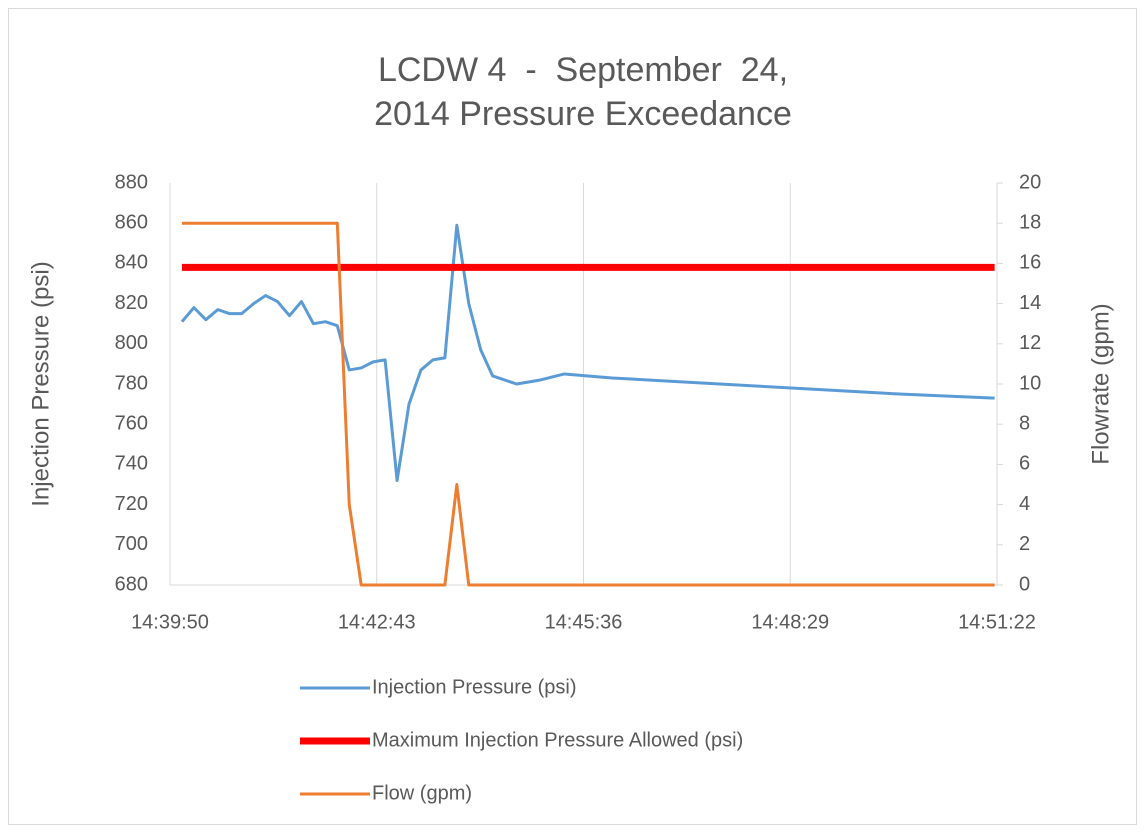  Describe the element at coordinates (131, 343) in the screenshot. I see `y-tick-label: 800` at that location.